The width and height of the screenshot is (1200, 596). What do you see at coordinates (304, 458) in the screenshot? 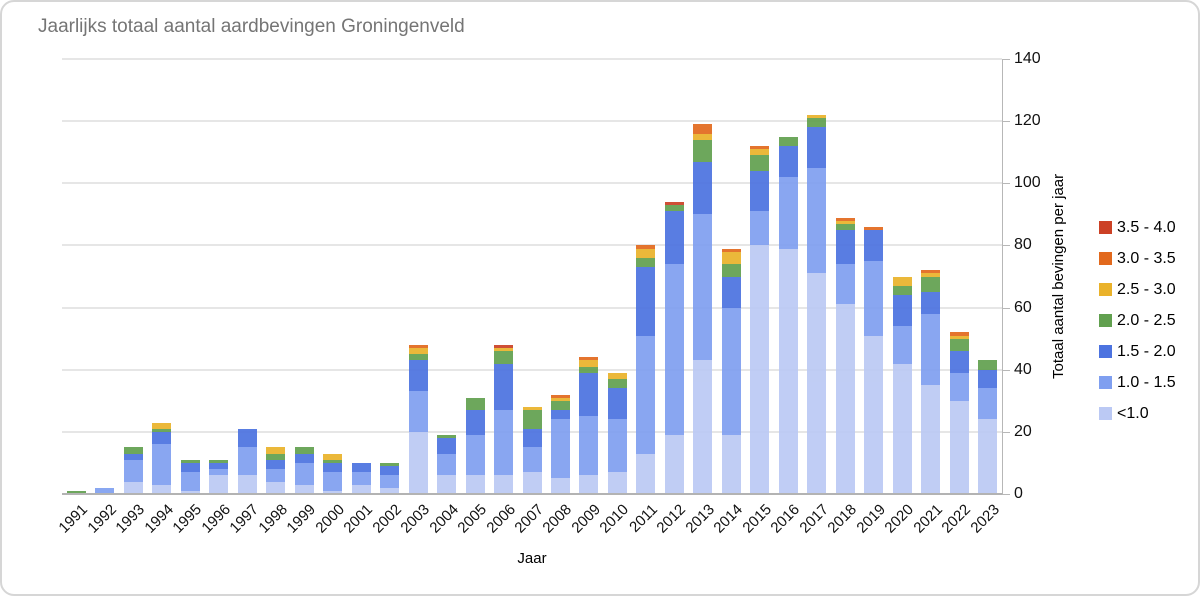
I see `segment-1.5-2.0-1999` at bounding box center [304, 458].